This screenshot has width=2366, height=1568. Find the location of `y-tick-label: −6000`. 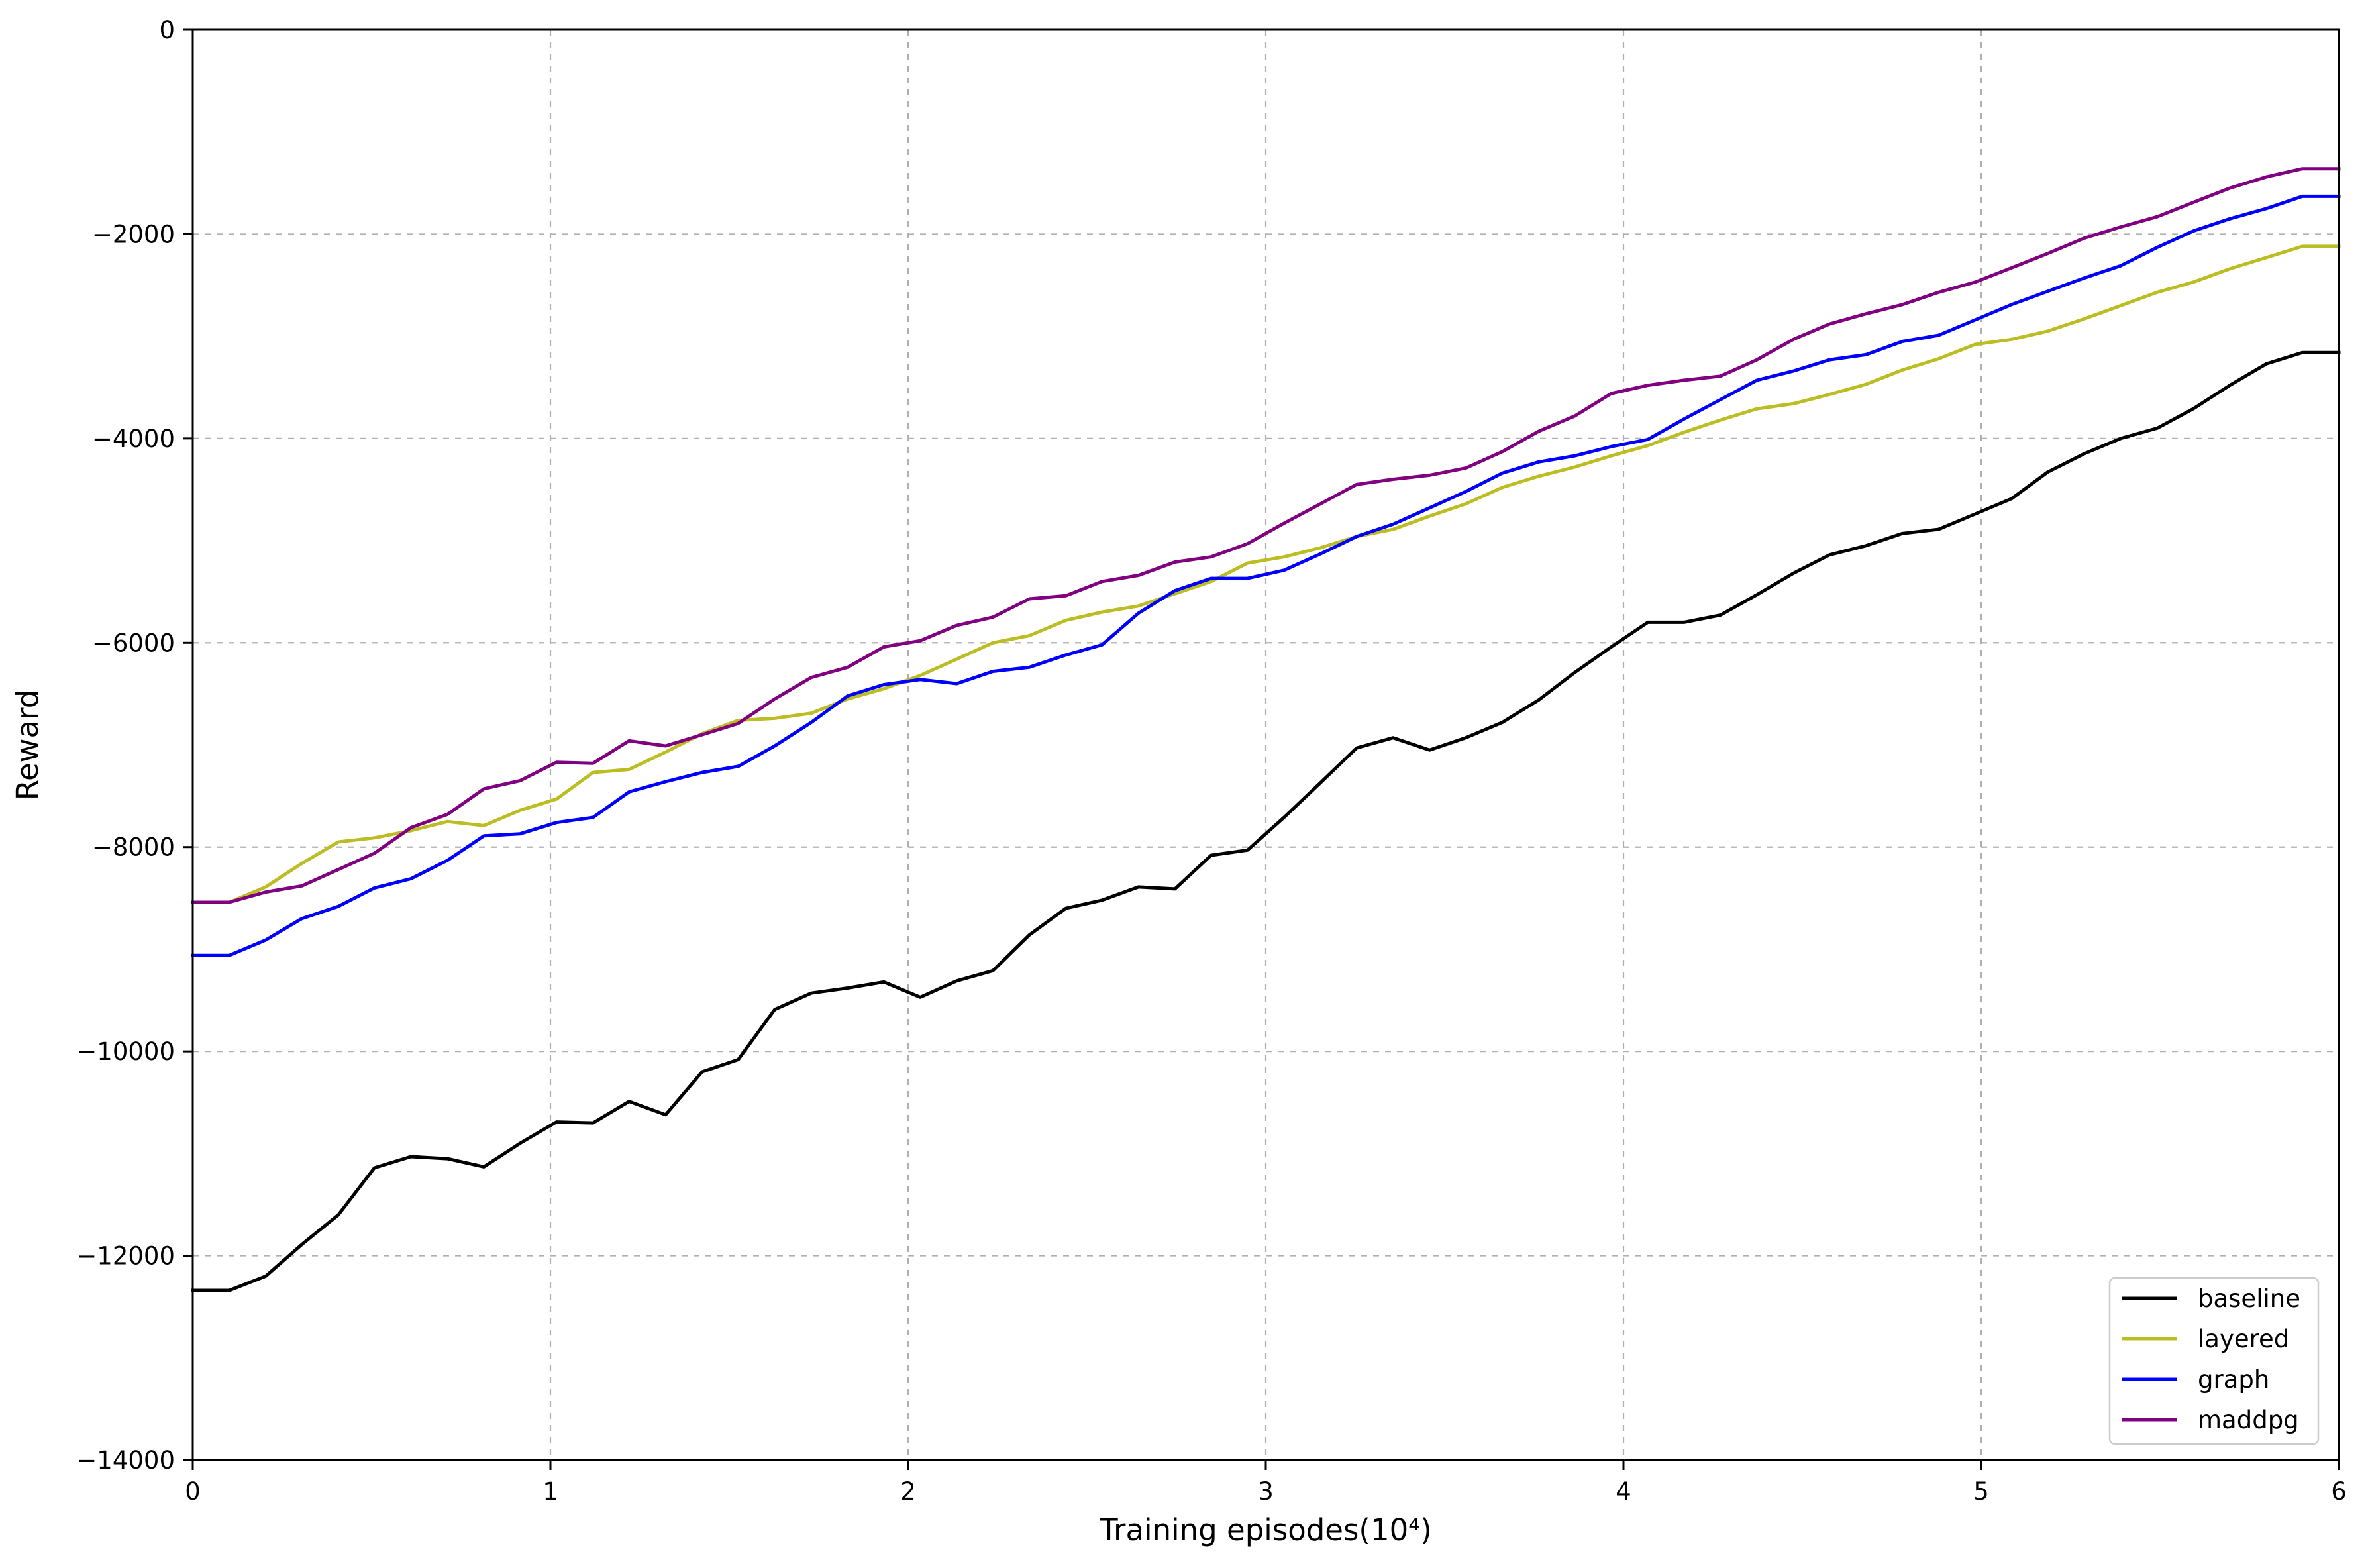

y-tick-label: −6000 is located at coordinates (133, 643).